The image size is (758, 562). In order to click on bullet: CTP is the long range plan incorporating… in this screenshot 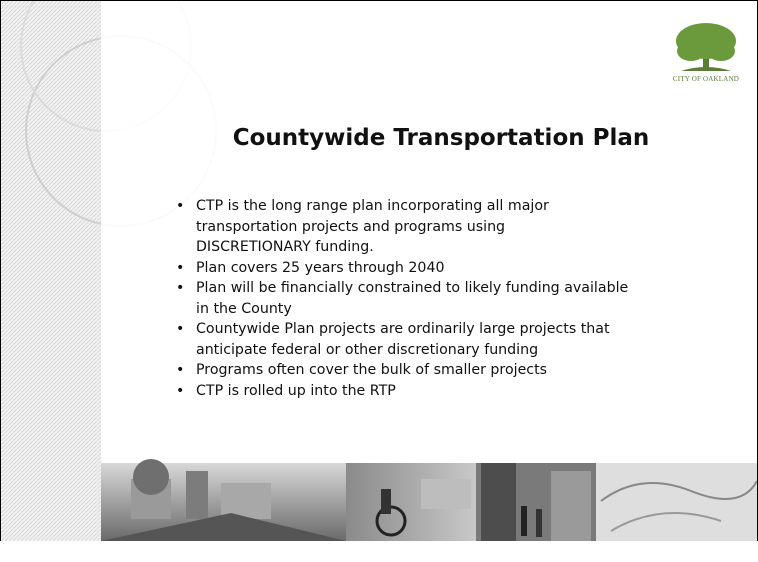, I will do `click(402, 227)`.